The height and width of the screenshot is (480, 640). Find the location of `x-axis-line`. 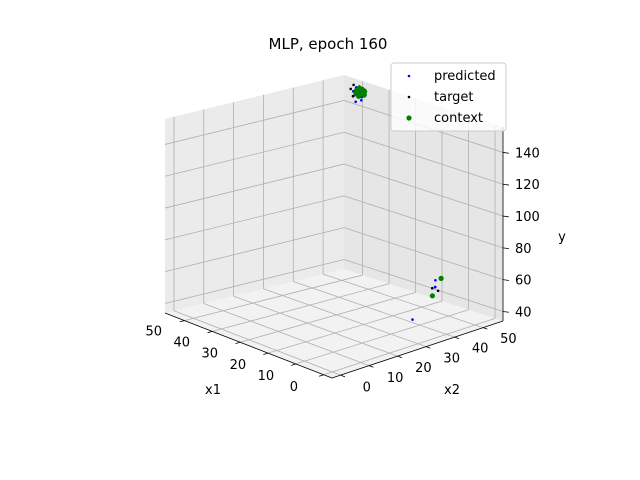

x-axis-line is located at coordinates (248, 345).